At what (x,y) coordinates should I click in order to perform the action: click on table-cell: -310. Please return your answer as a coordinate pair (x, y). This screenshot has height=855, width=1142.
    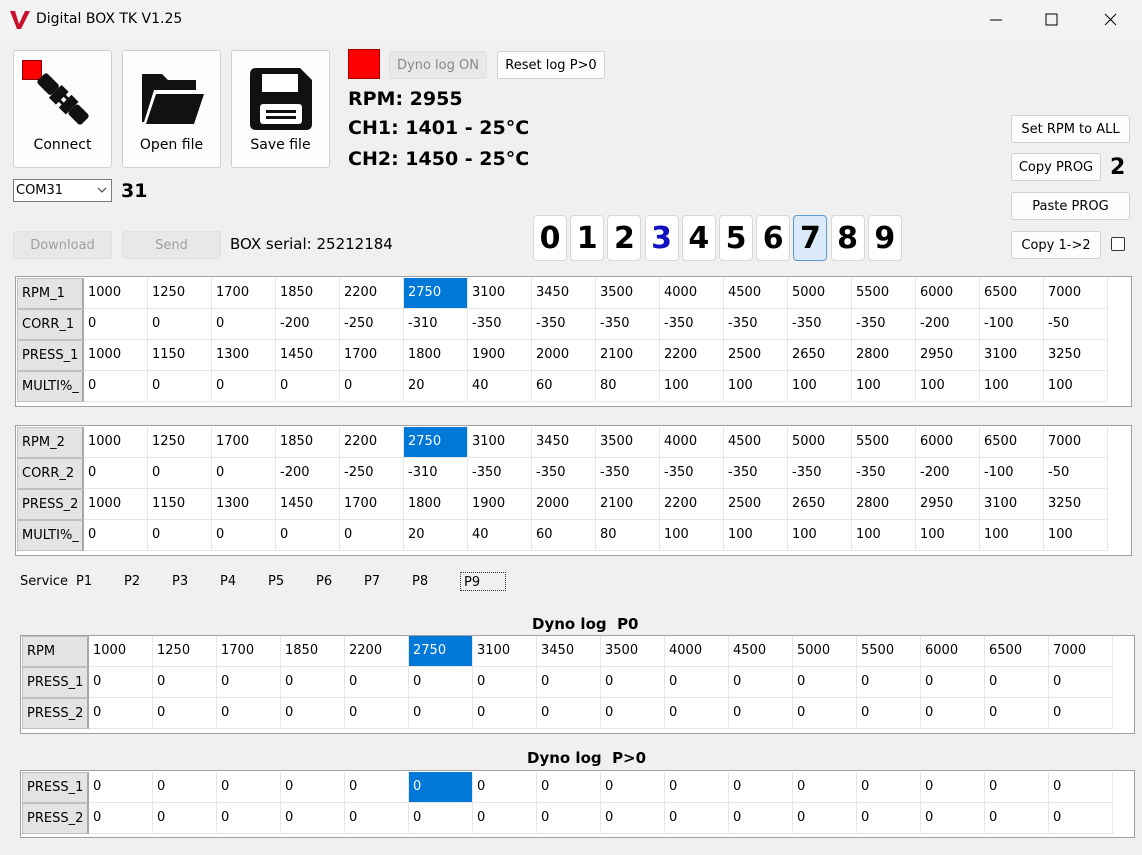
    Looking at the image, I should click on (436, 473).